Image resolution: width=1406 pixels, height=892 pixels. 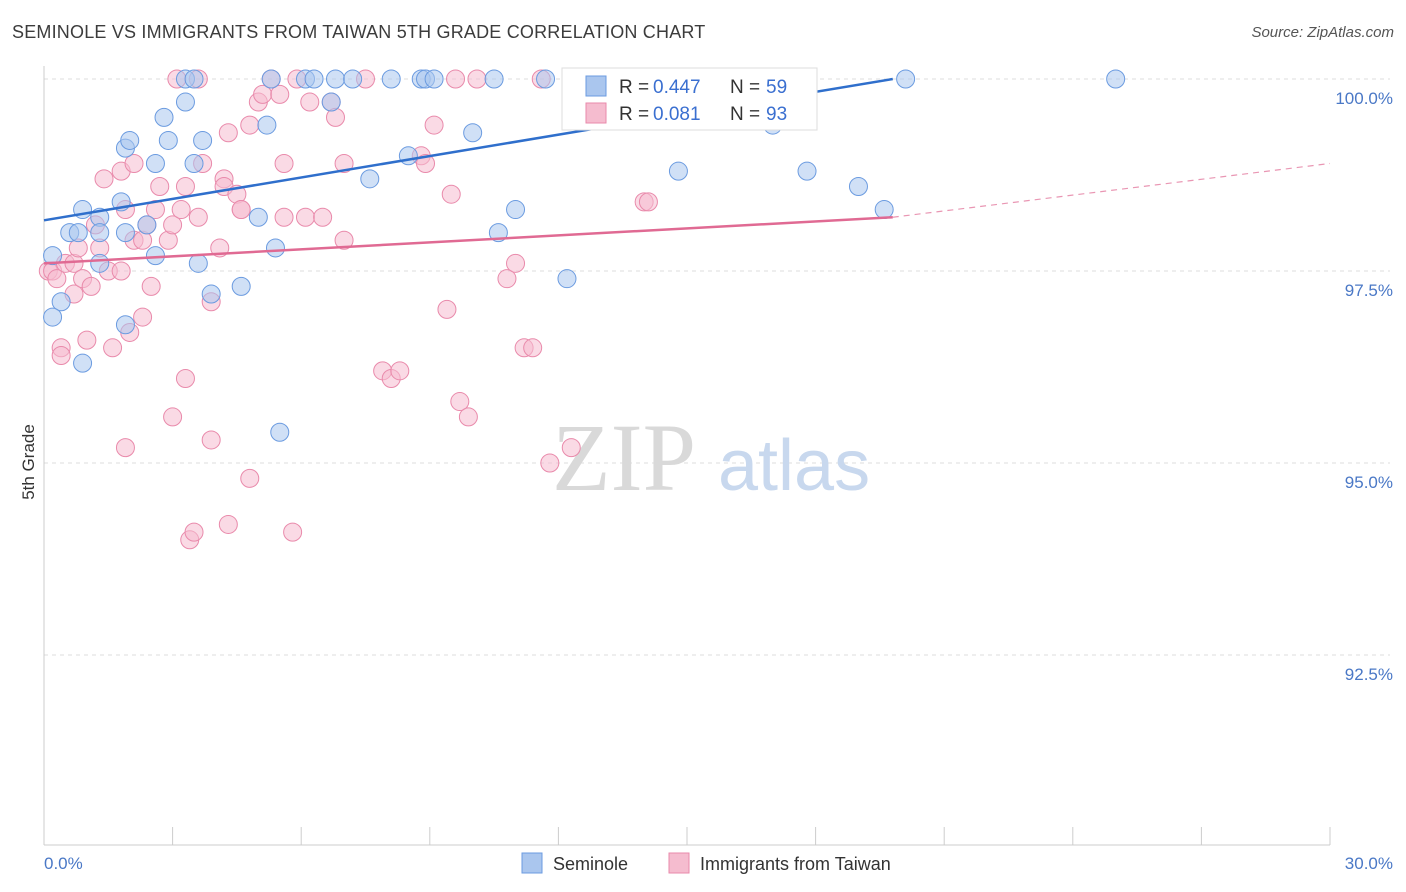 What do you see at coordinates (1369, 674) in the screenshot?
I see `y-tick-label: 92.5%` at bounding box center [1369, 674].